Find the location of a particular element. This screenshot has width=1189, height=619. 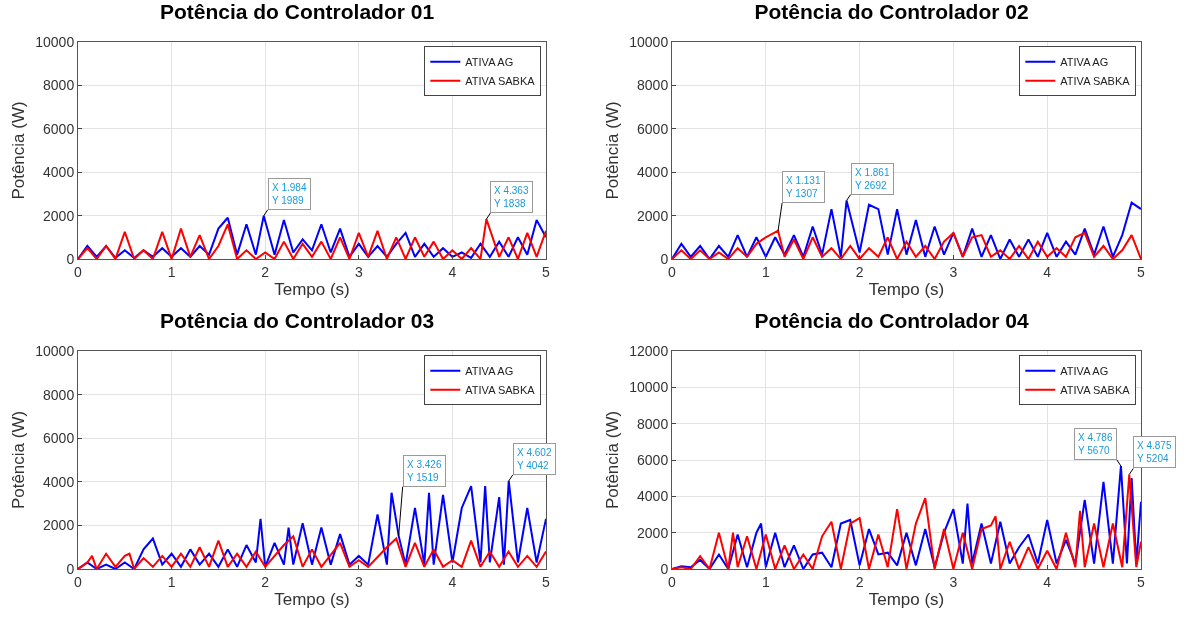

annotation: X 1.131 Y 1307 is located at coordinates (803, 187).